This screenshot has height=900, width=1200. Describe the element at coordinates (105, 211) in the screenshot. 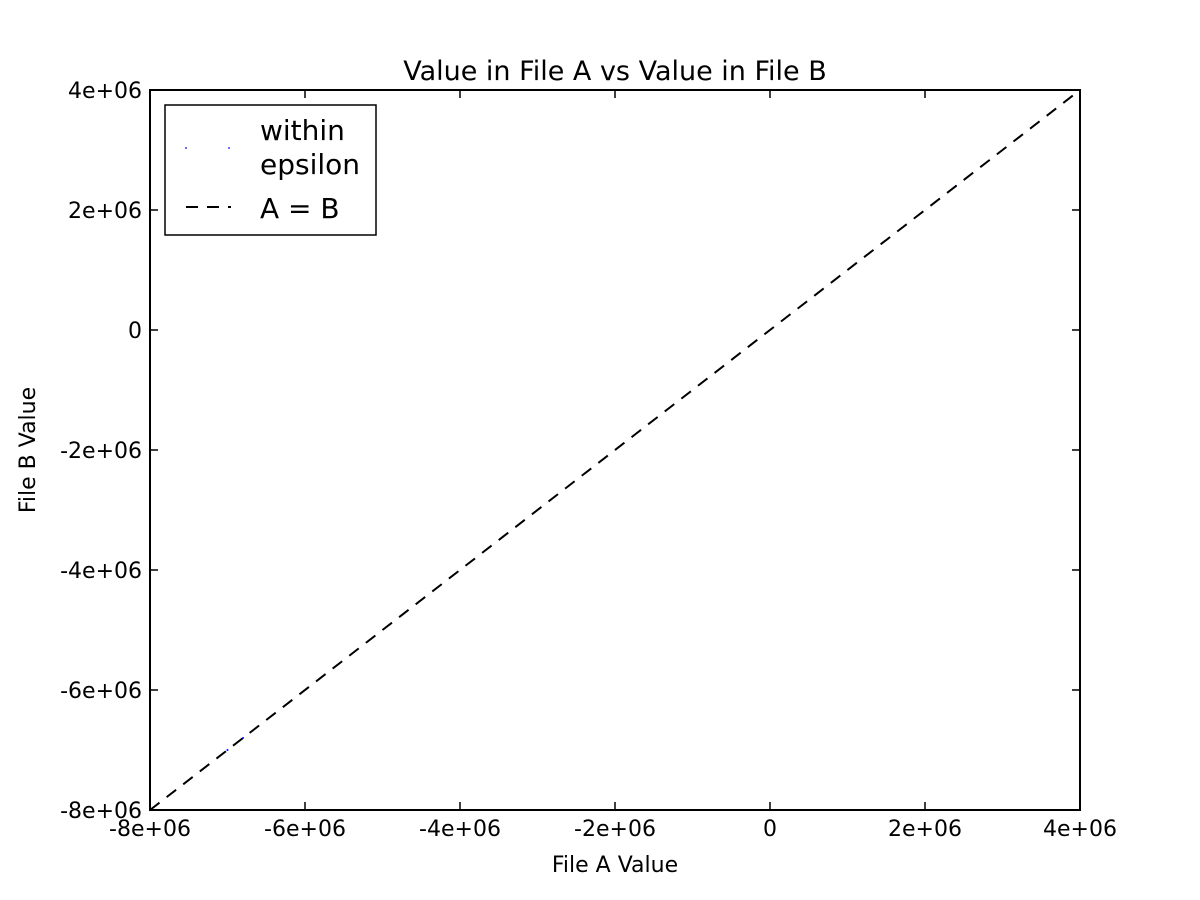

I see `y-tick-label: 2e+06` at that location.